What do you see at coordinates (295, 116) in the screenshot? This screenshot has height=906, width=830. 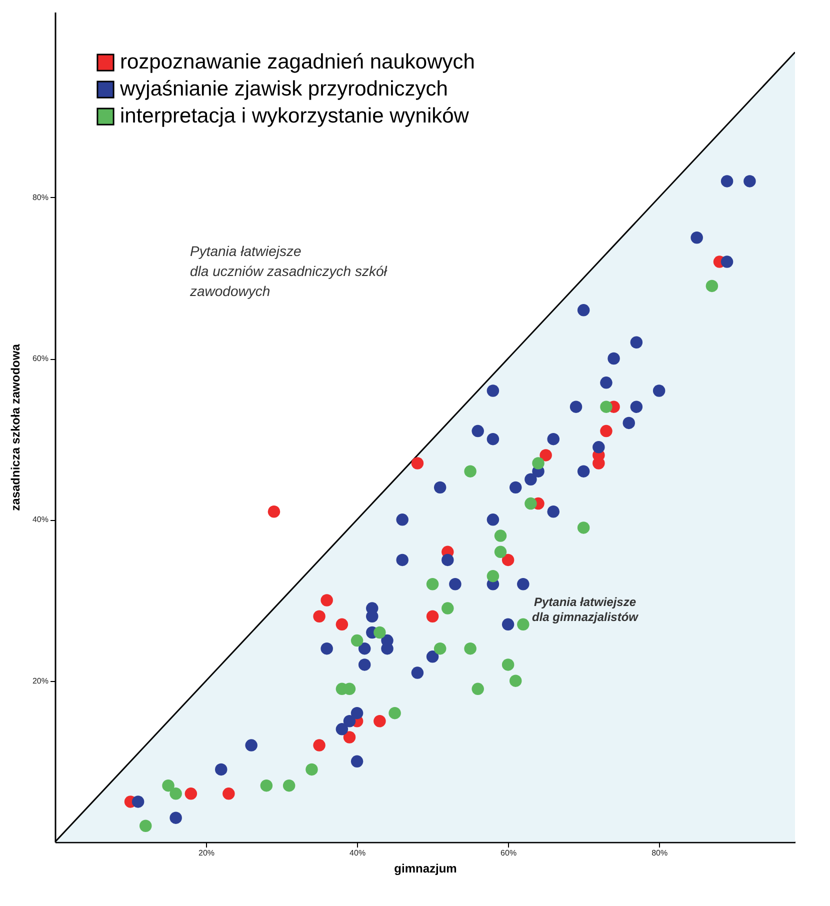 I see `legend-label: interpretacja i wykorzystanie wyników` at bounding box center [295, 116].